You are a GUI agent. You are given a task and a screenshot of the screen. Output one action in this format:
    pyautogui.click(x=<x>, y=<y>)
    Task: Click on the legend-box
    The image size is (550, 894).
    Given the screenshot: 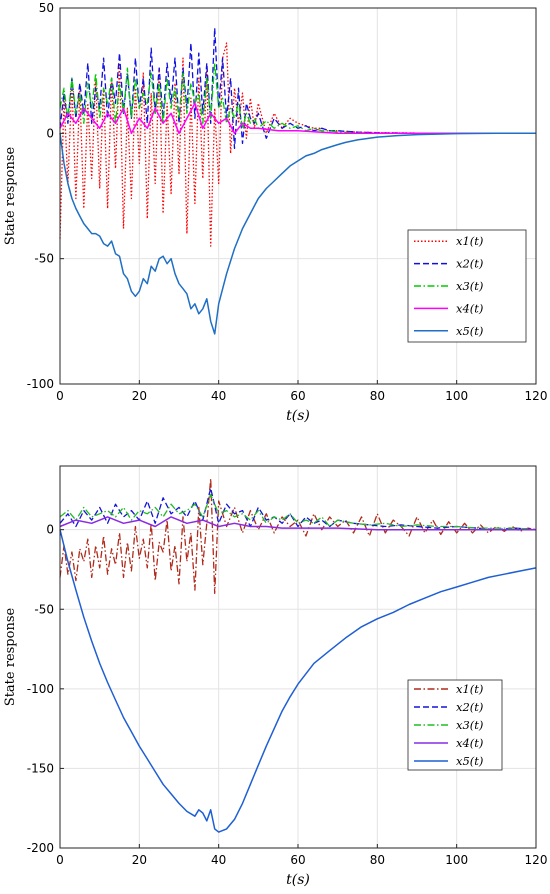 What is the action you would take?
    pyautogui.click(x=455, y=725)
    